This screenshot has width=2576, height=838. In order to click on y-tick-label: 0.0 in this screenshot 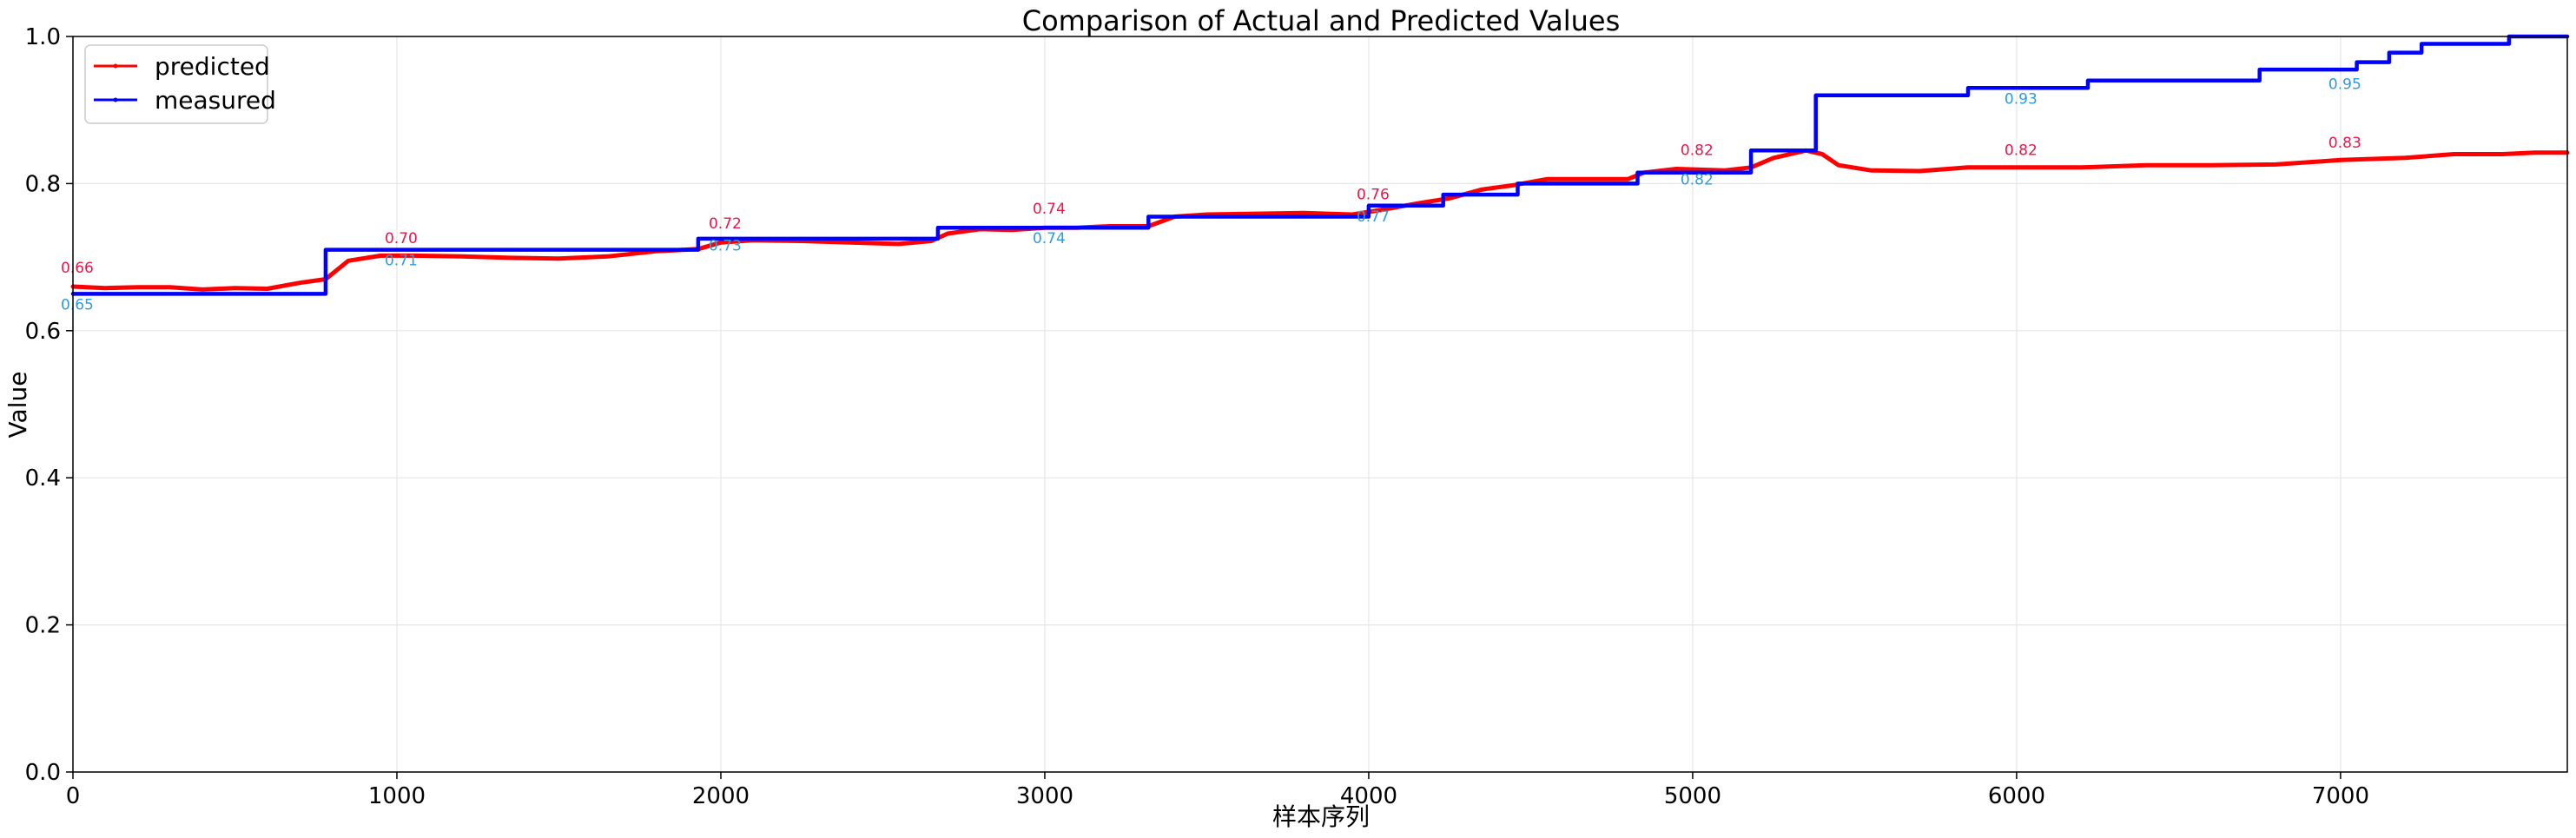, I will do `click(43, 773)`.